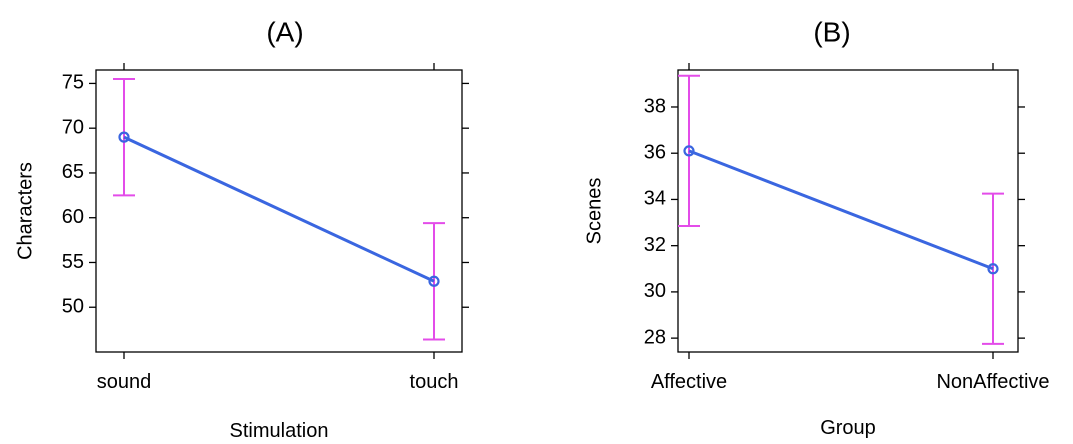 This screenshot has width=1073, height=444. I want to click on panel-label: (B), so click(831, 31).